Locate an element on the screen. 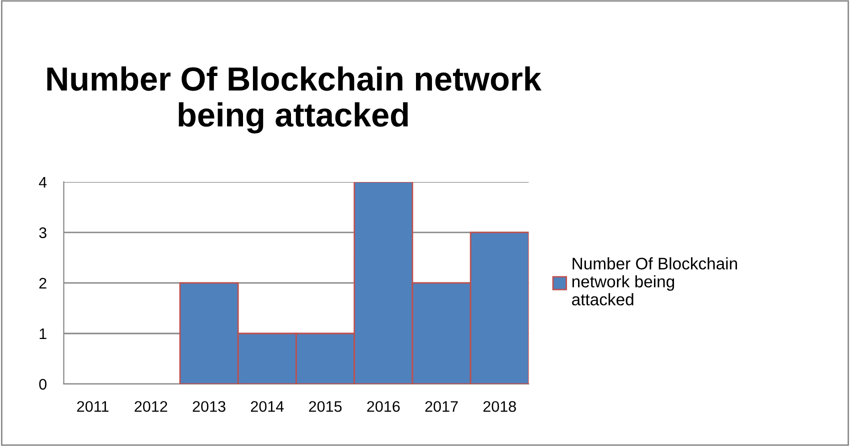 Image resolution: width=850 pixels, height=446 pixels. y-tick-label: 0 is located at coordinates (42, 384).